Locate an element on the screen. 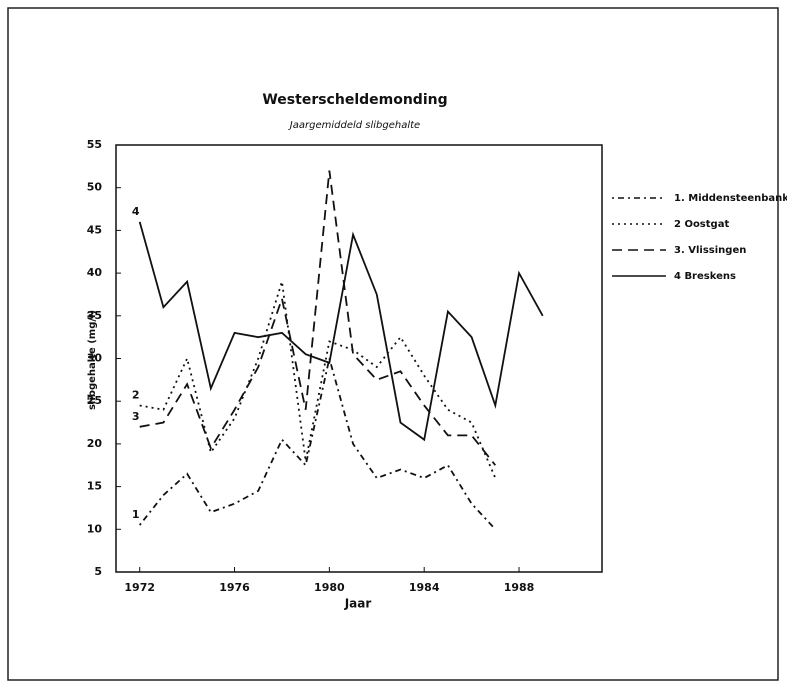  series-line is located at coordinates (317, 444).